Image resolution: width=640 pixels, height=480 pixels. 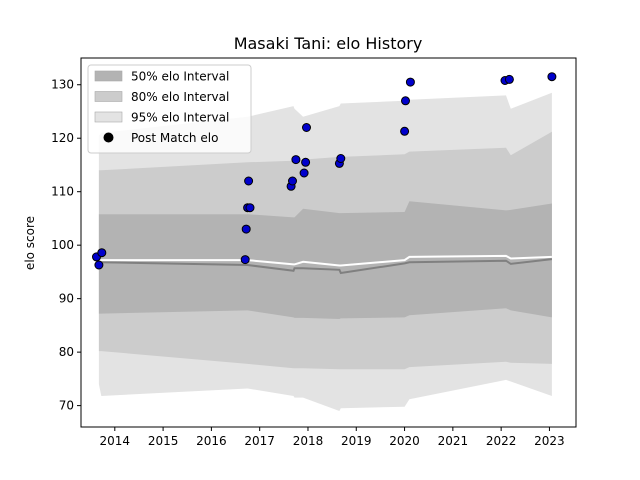 I want to click on y-tick-label: 100, so click(x=62, y=245).